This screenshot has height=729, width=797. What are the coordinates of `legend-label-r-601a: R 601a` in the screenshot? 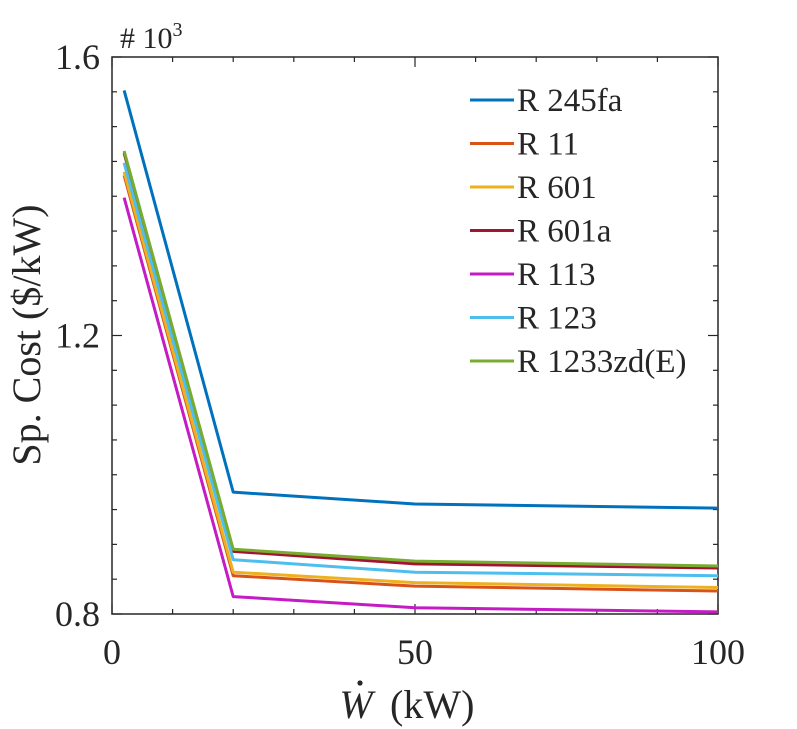 It's located at (564, 232).